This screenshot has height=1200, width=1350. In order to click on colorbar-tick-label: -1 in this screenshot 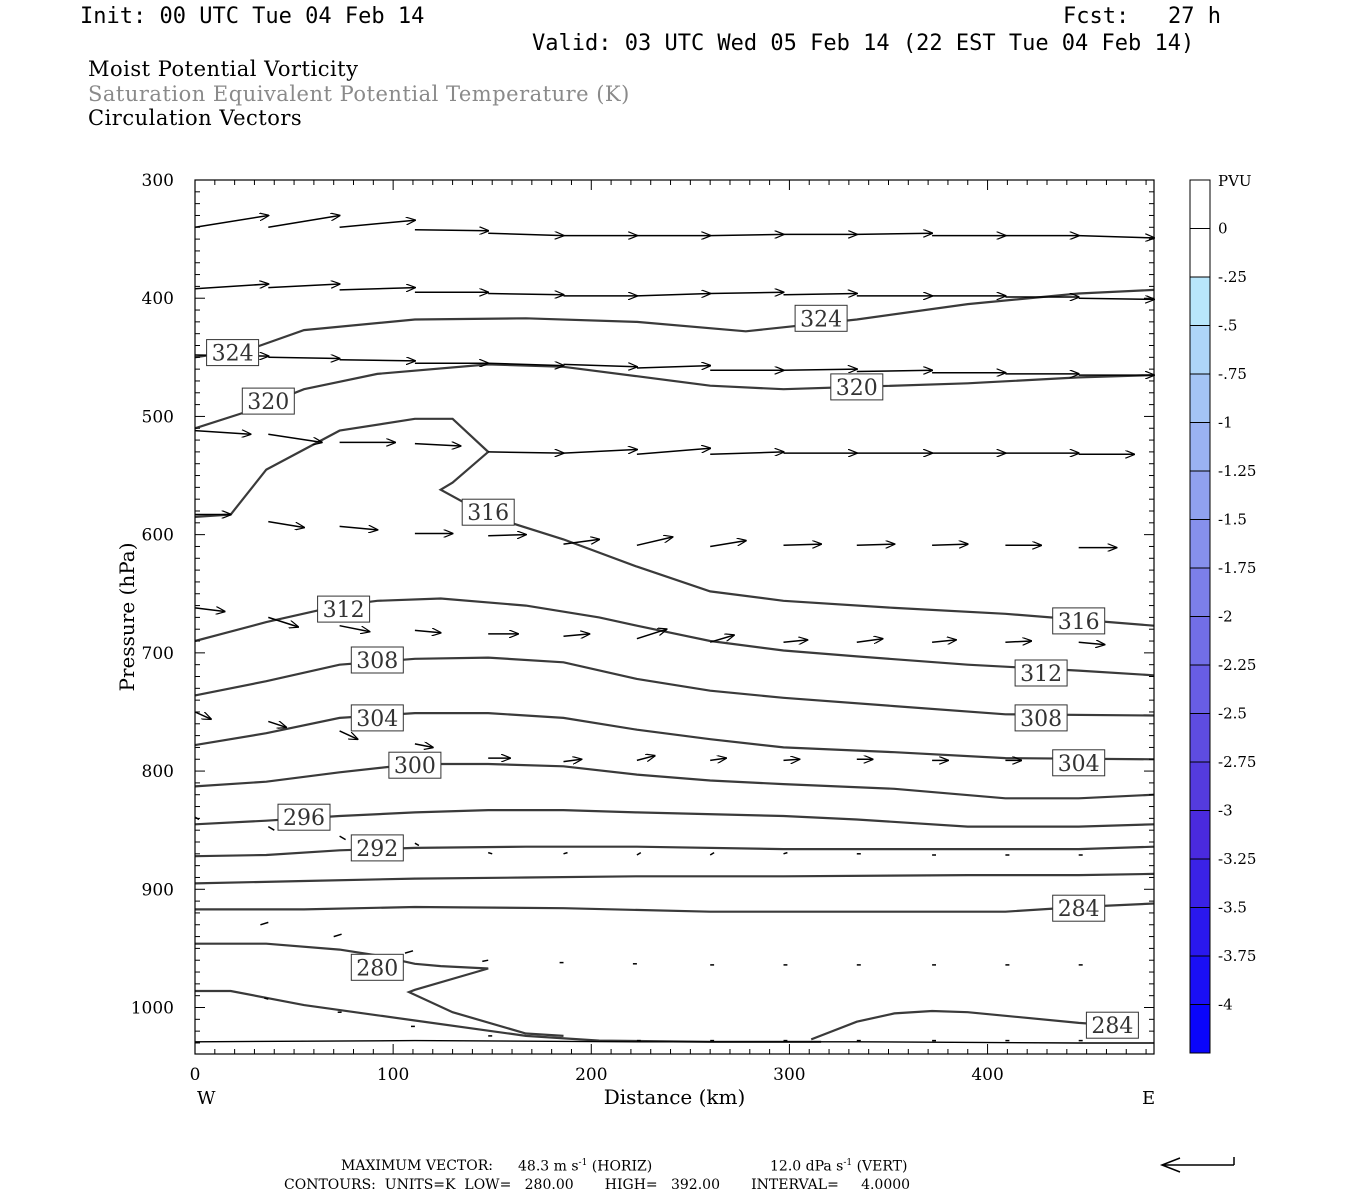, I will do `click(1225, 423)`.